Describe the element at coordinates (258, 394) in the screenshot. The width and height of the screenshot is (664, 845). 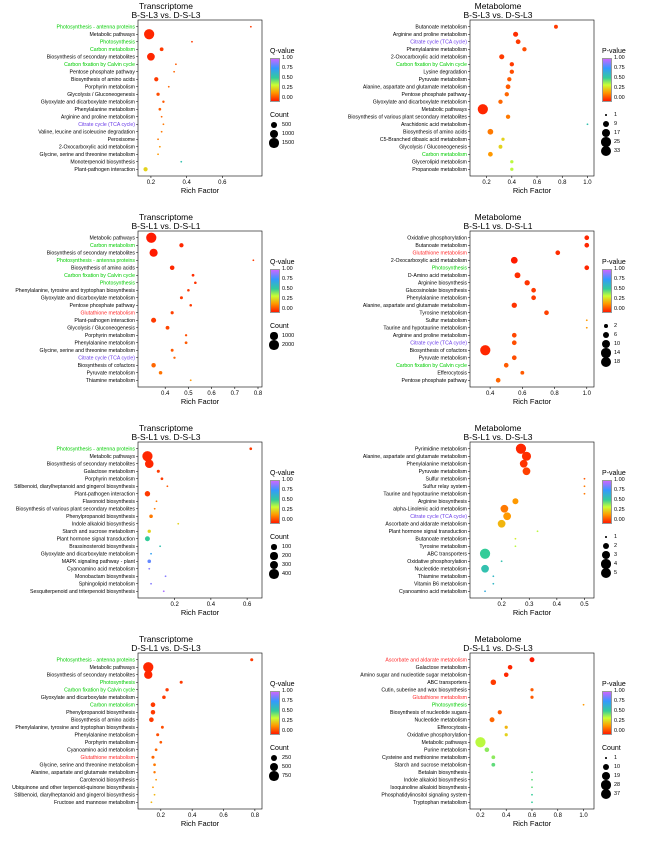
I see `x-tick-label: 0.8` at that location.